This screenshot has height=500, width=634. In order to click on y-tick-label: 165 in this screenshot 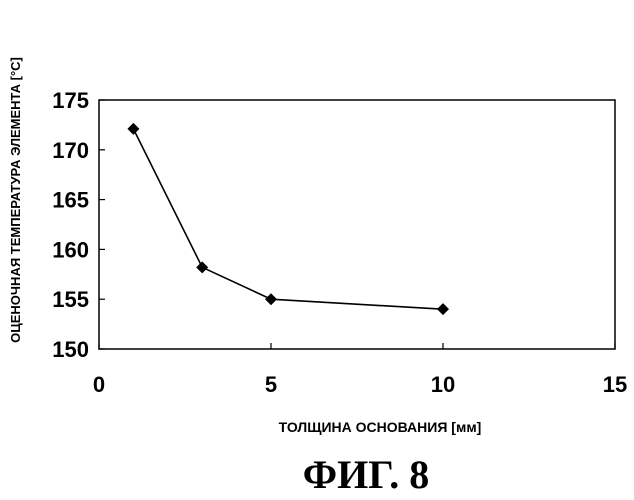, I will do `click(70, 200)`.